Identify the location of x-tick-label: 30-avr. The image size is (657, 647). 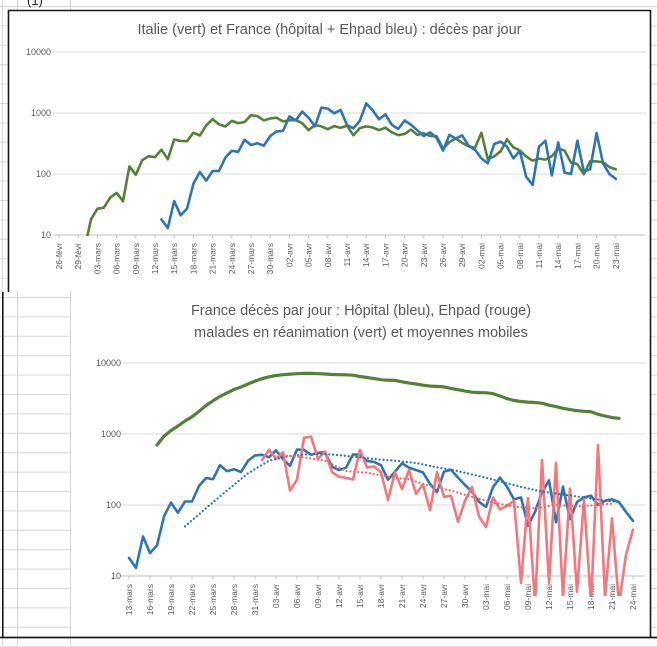
(465, 596).